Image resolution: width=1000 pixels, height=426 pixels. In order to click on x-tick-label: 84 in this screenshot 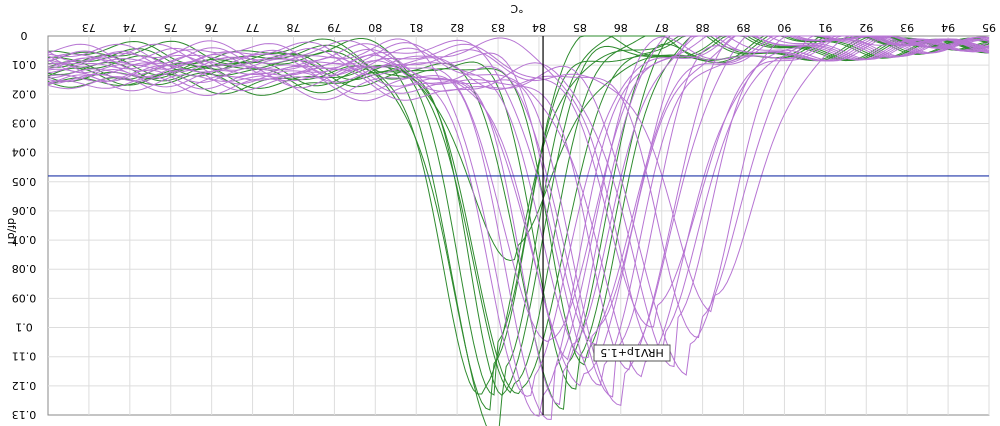, I will do `click(539, 27)`.